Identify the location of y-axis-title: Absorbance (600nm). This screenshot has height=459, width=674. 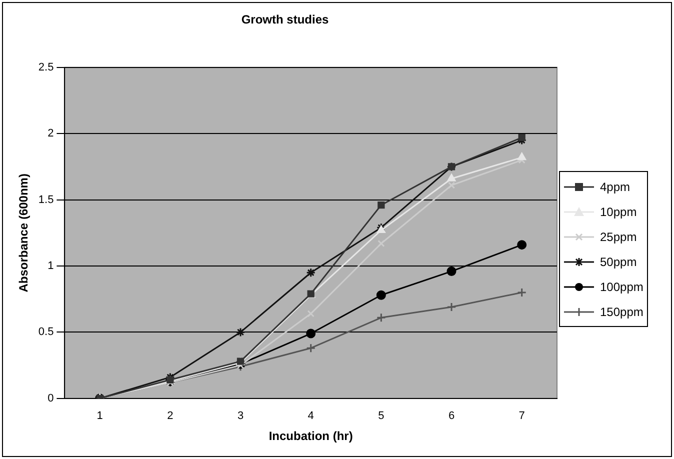
(23, 233).